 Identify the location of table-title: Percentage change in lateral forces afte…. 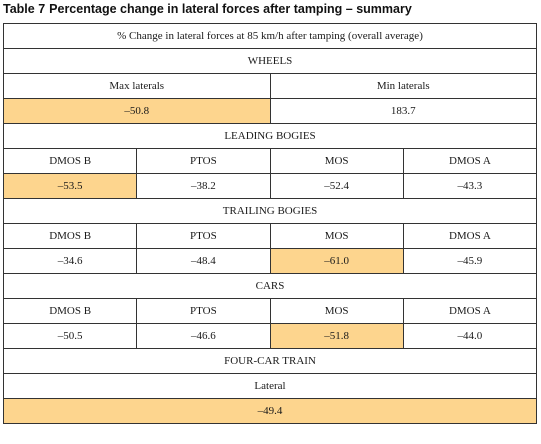
(230, 9).